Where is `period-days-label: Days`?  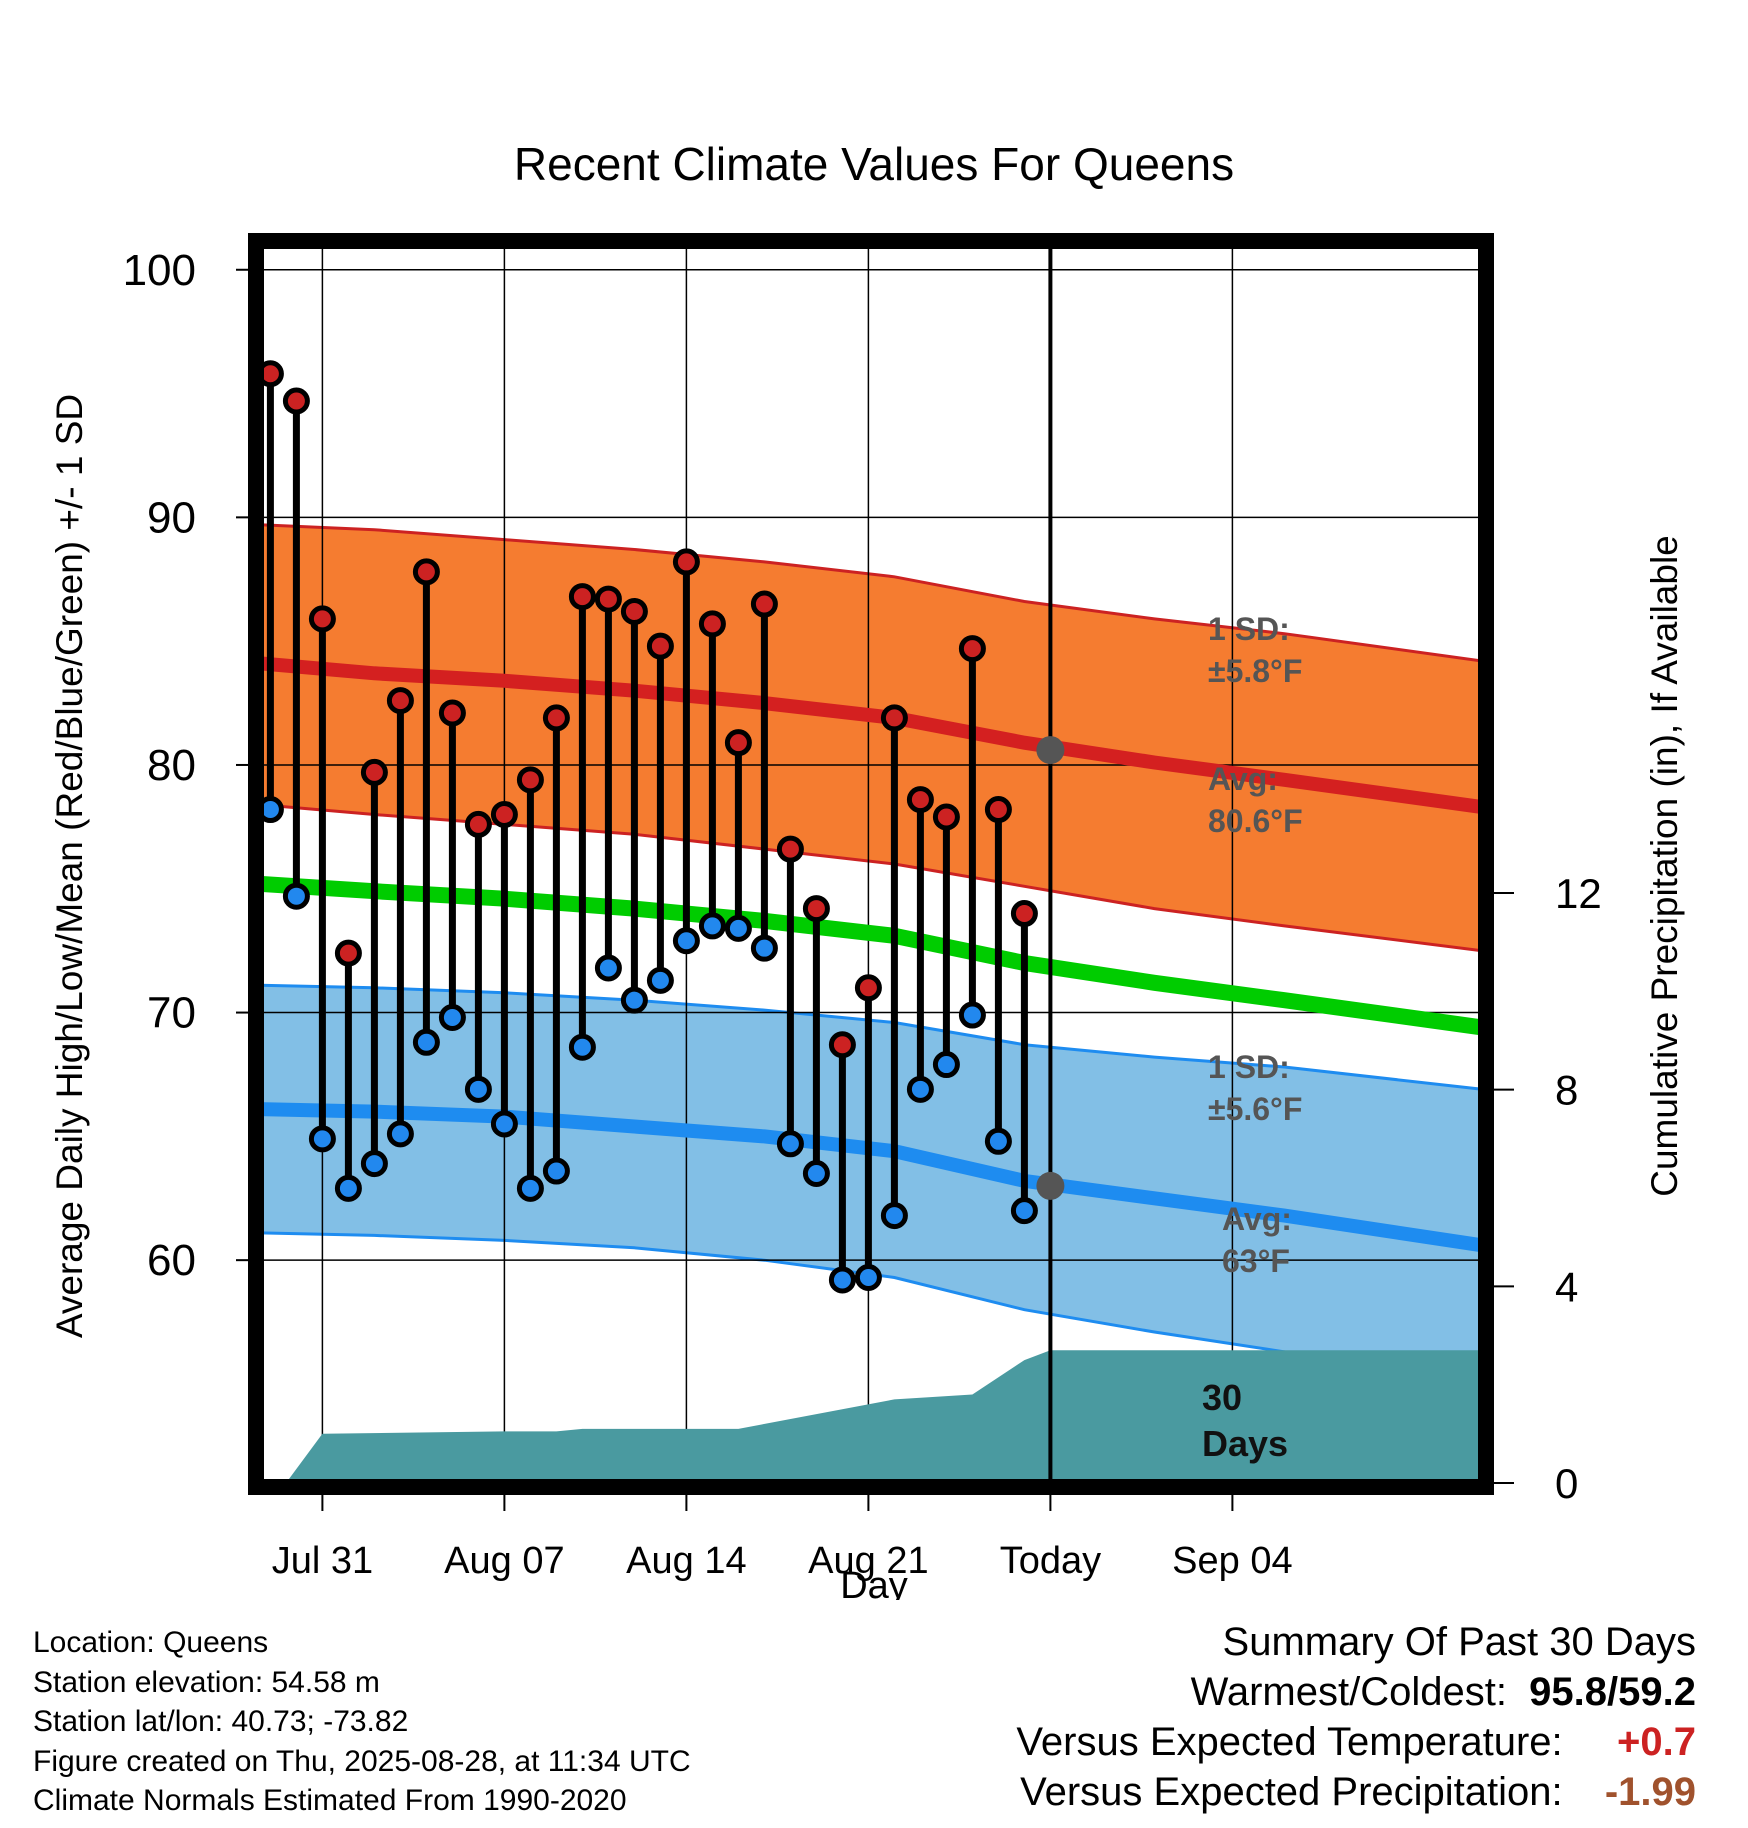
period-days-label: Days is located at coordinates (1245, 1443).